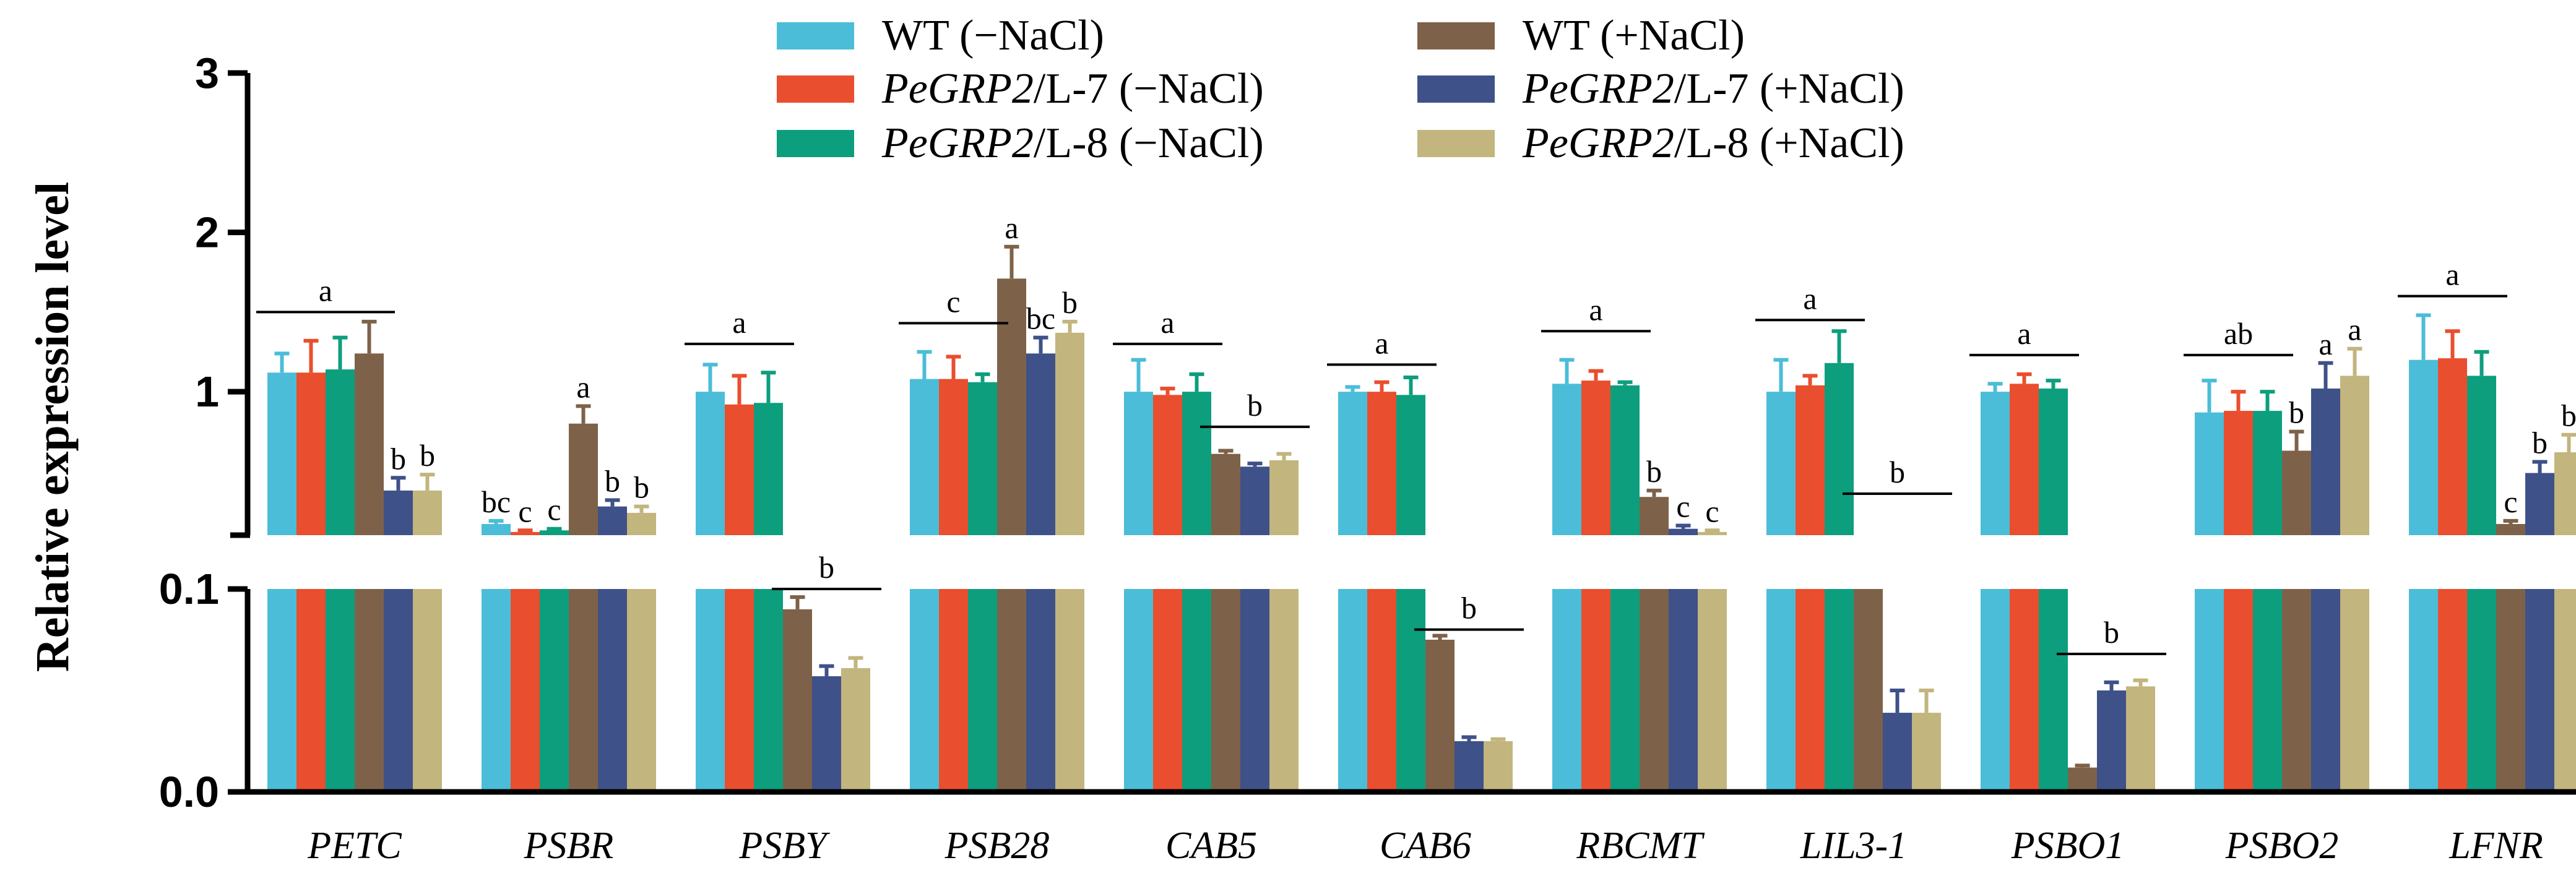  Describe the element at coordinates (1713, 143) in the screenshot. I see `legend-entry: PeGRP2/L-8 (+NaCl)` at that location.